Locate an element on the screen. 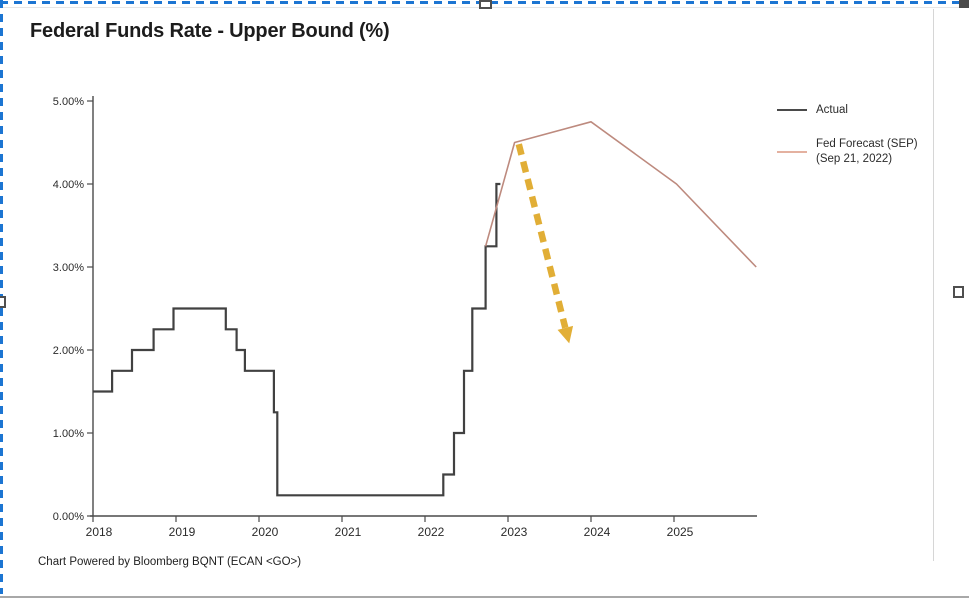 This screenshot has width=969, height=603. chart-legend: Actual Fed Forecast (SEP) (Sep 21, 2022) is located at coordinates (862, 144).